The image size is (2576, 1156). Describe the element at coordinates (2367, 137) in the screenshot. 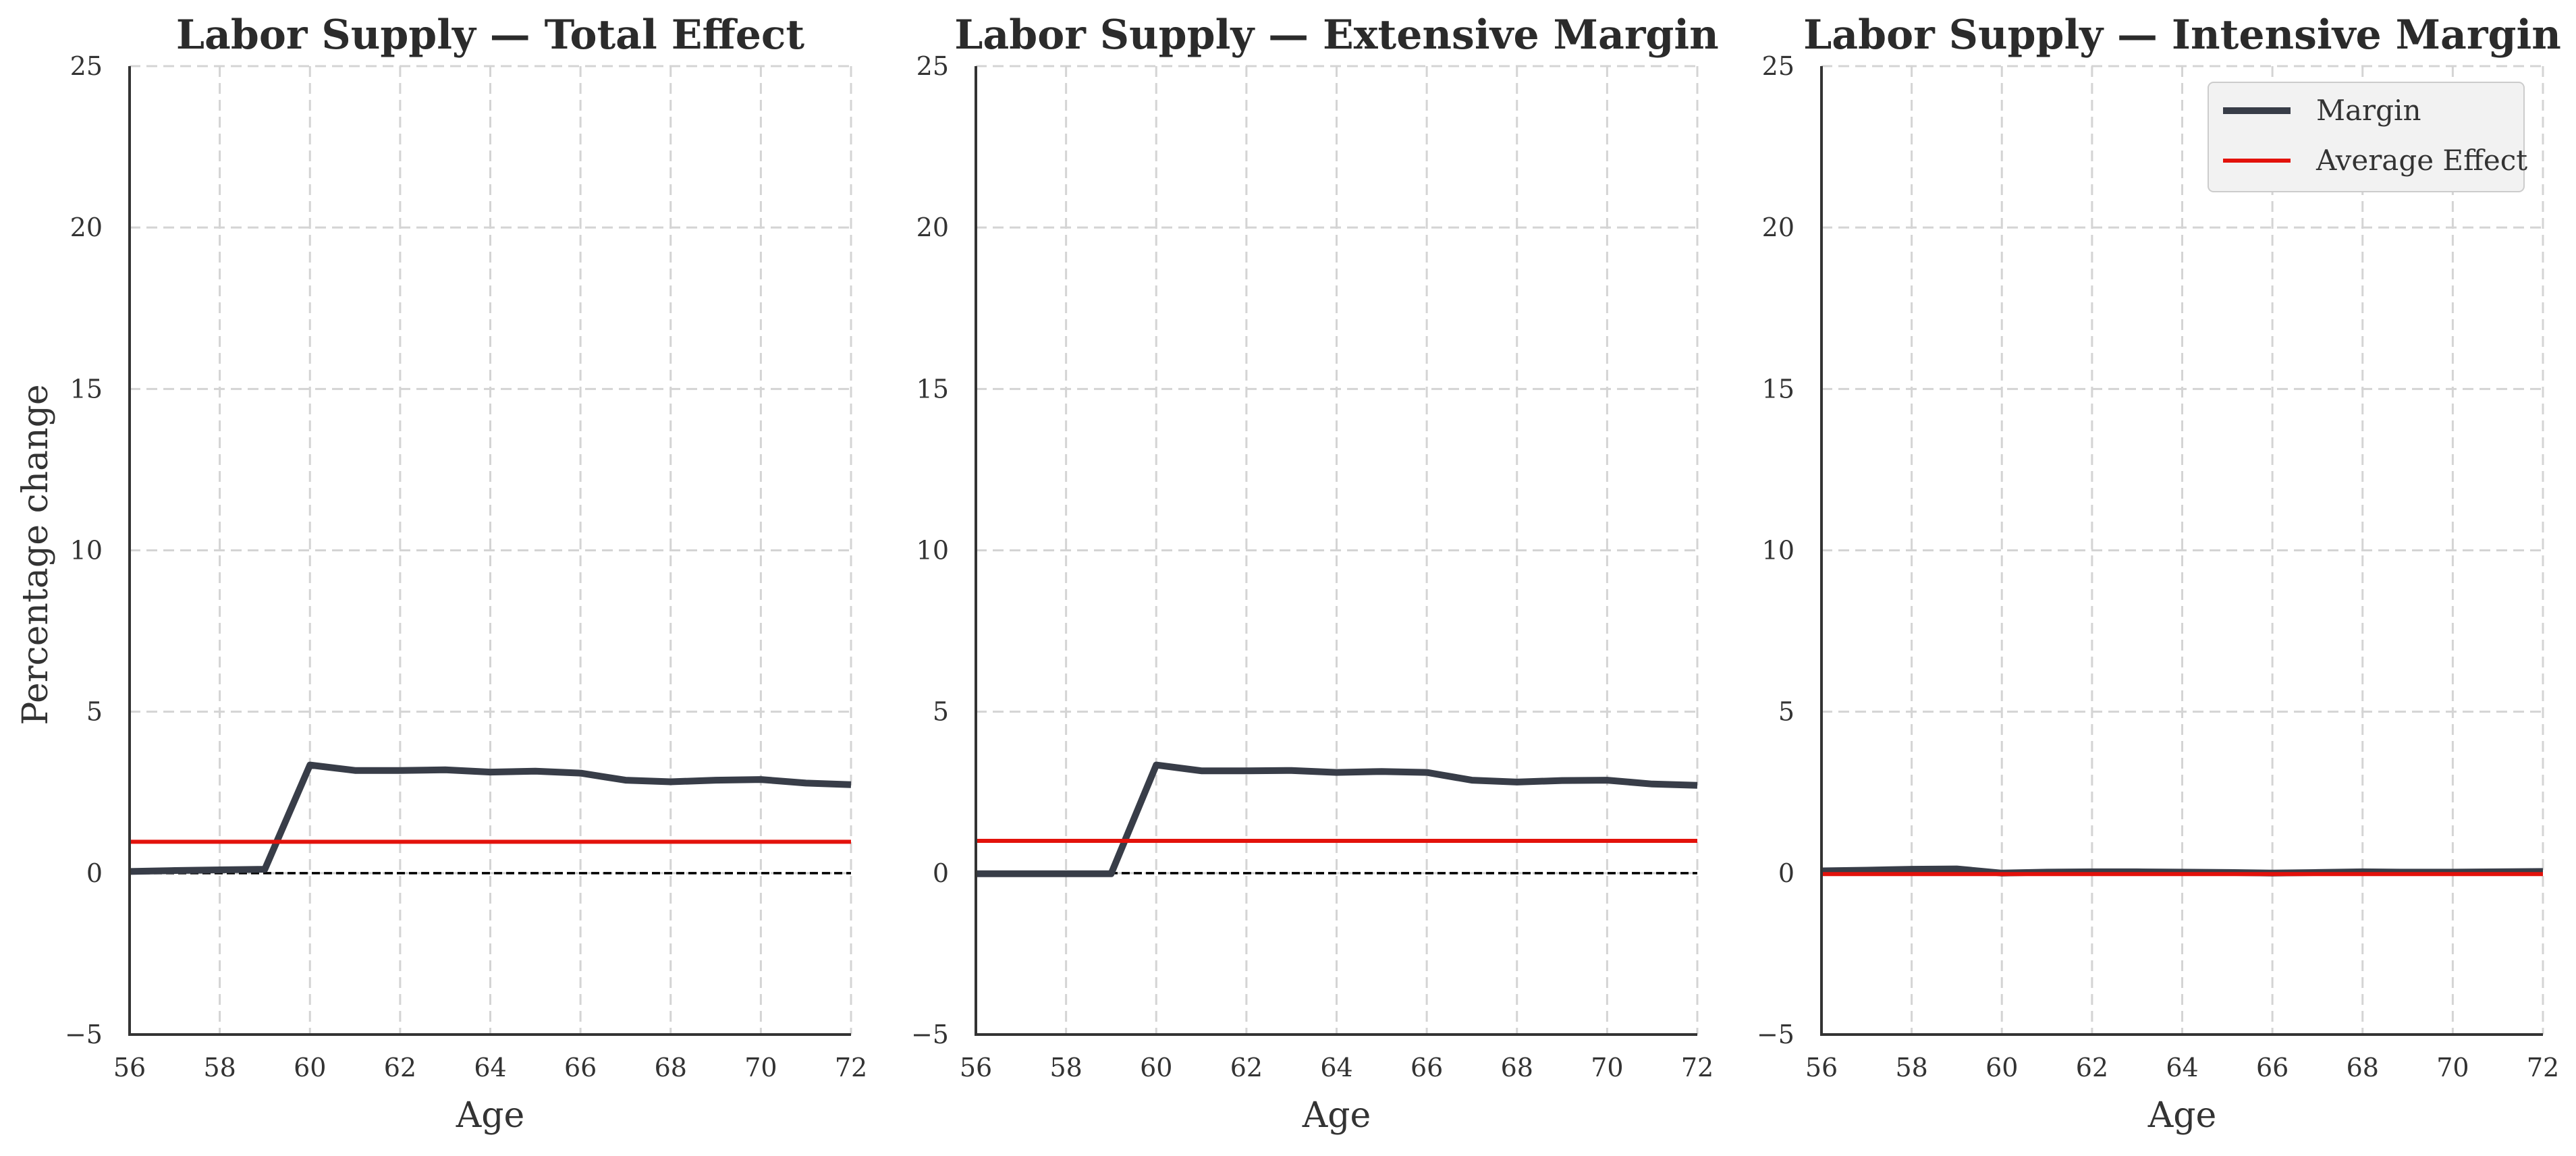

I see `legend: Margin Average Effect` at that location.